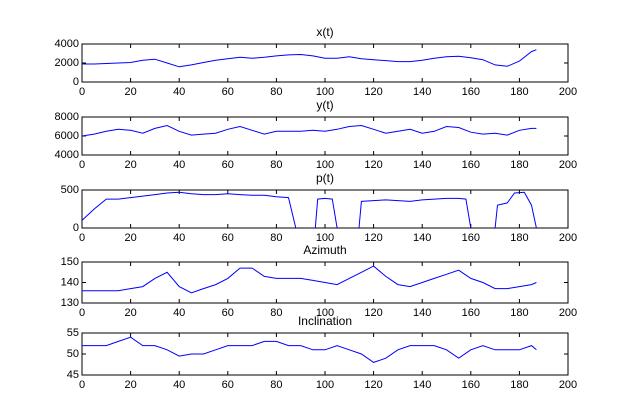 The image size is (630, 420). I want to click on y-tick-label: 140, so click(70, 282).